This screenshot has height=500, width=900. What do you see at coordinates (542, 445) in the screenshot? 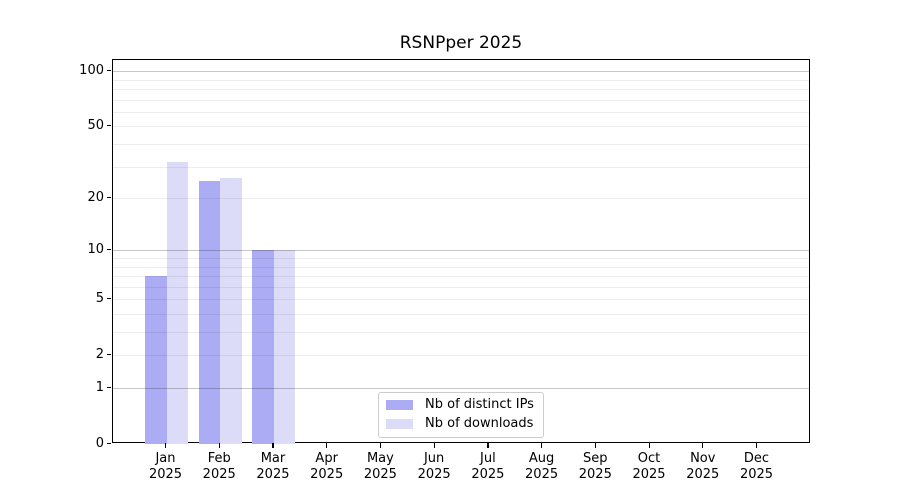
I see `x-tick-mark-aug` at bounding box center [542, 445].